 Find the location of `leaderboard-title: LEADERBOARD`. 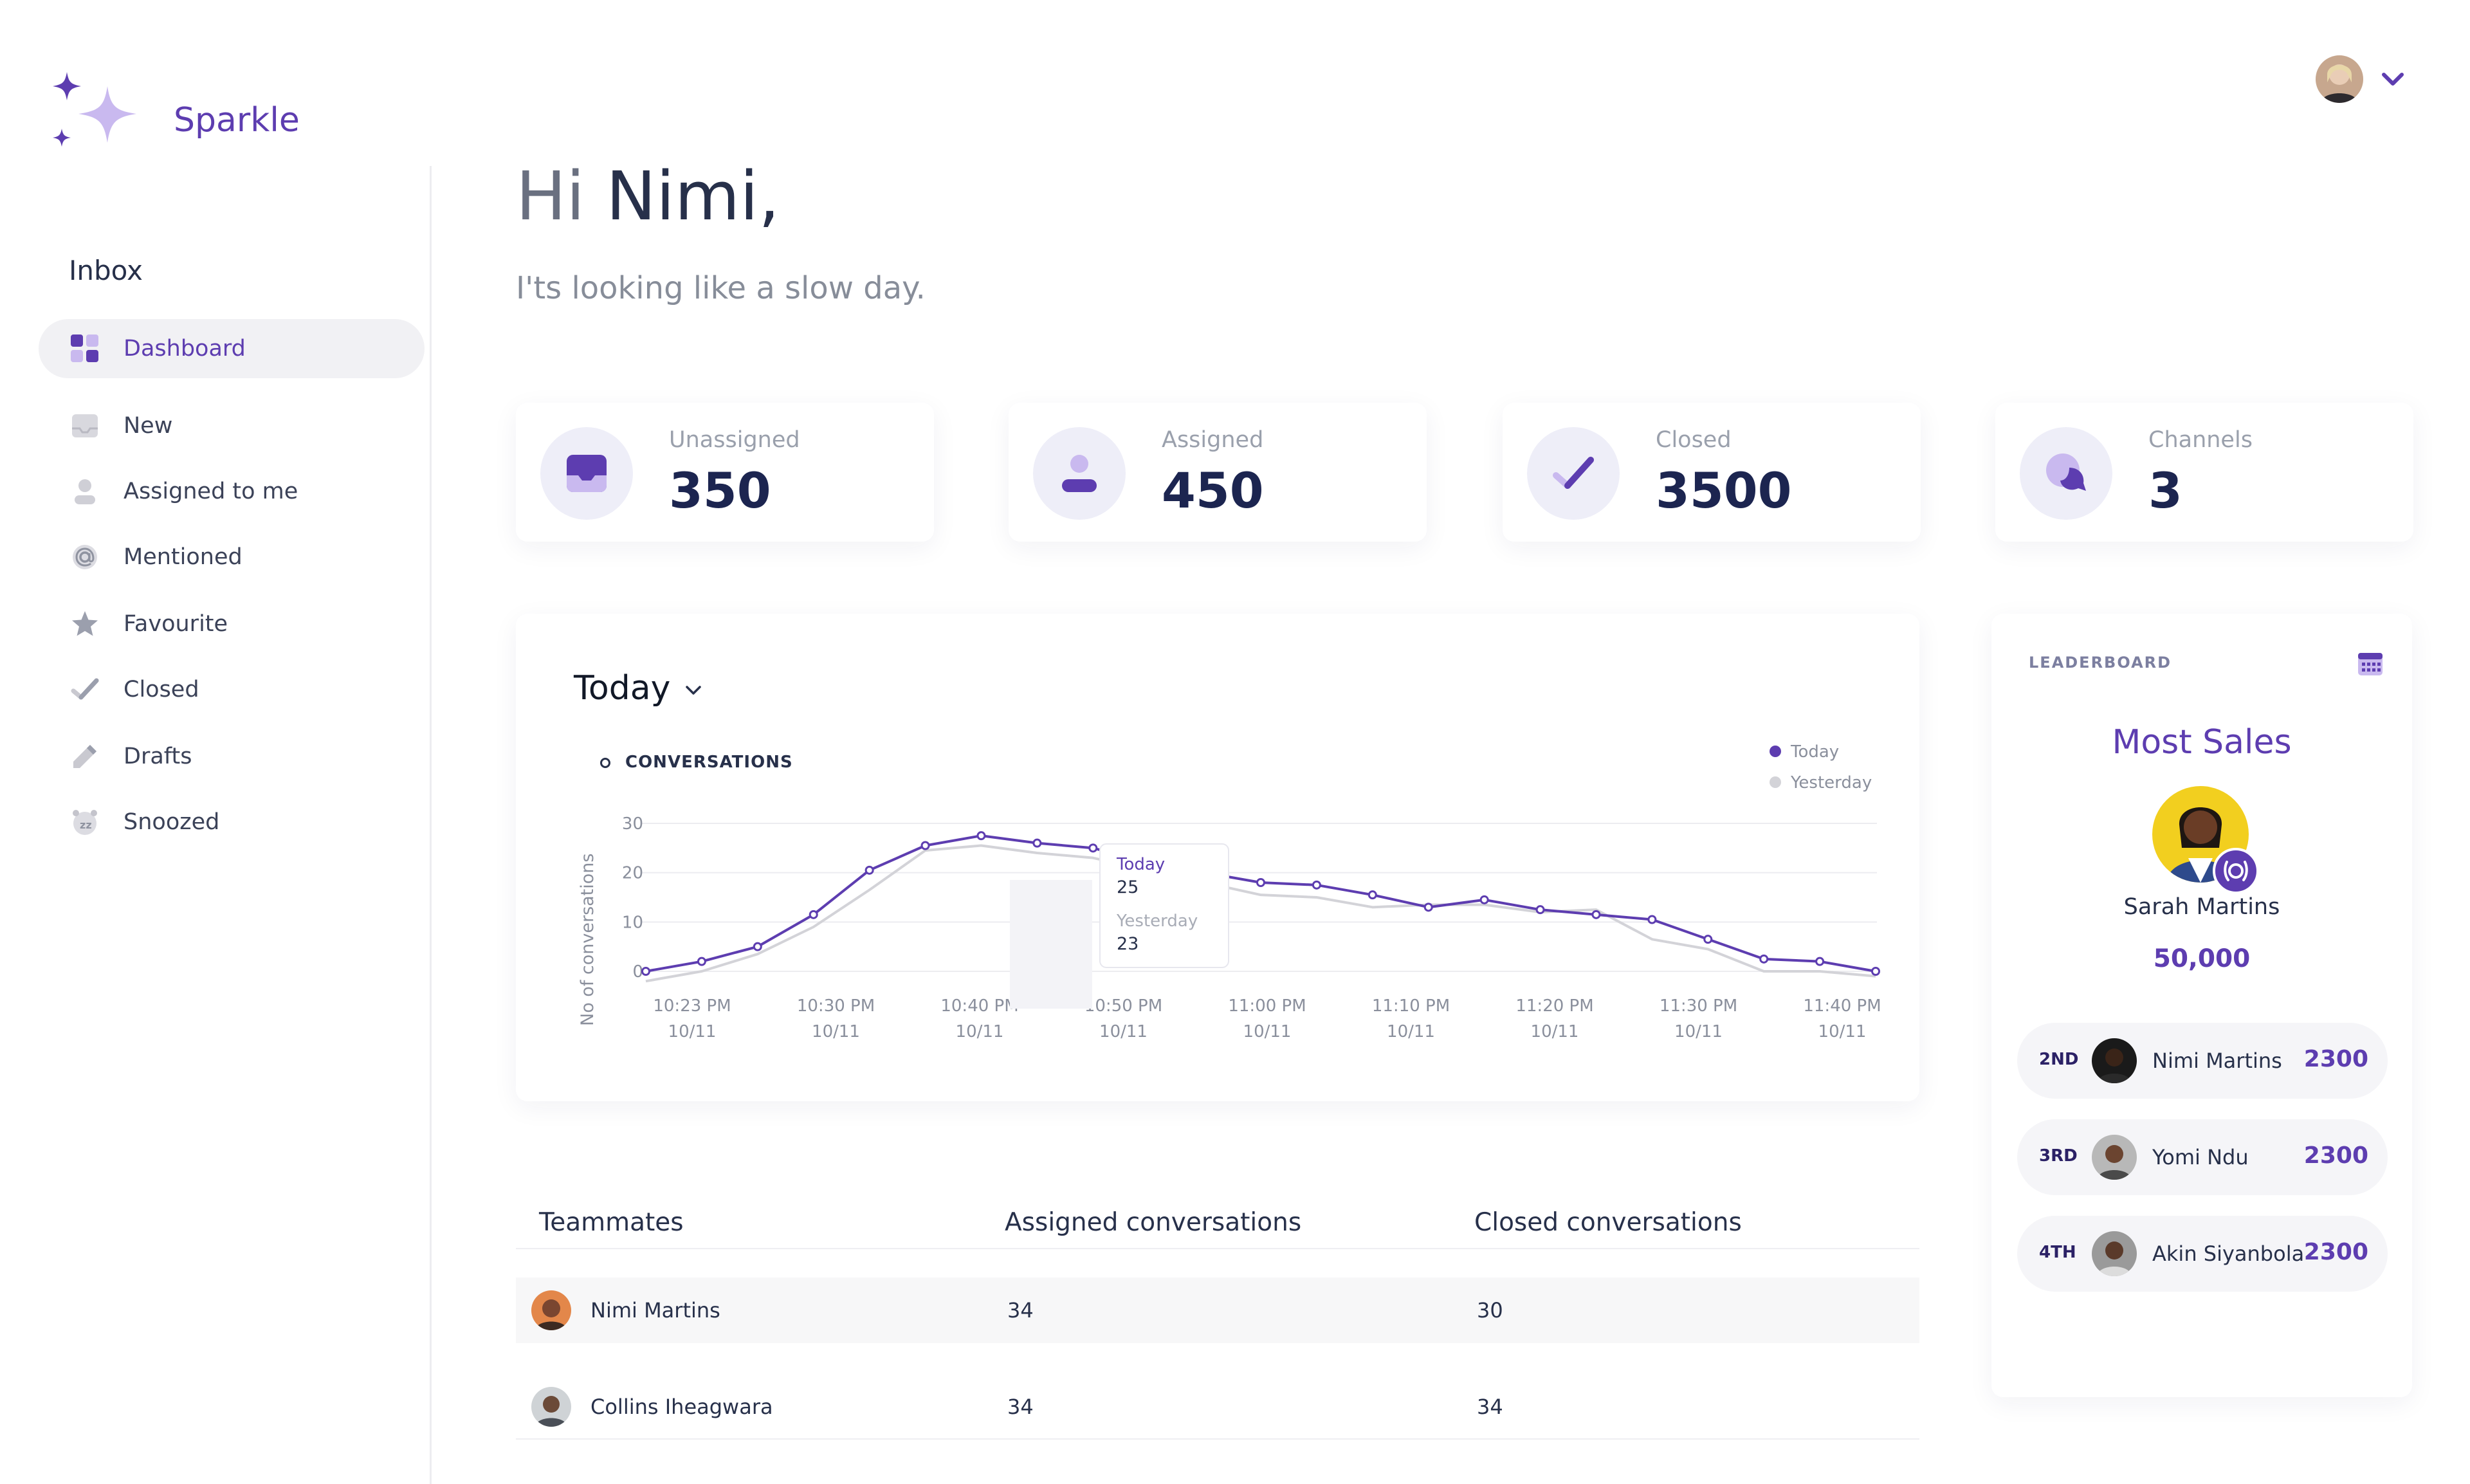

leaderboard-title: LEADERBOARD is located at coordinates (2100, 663).